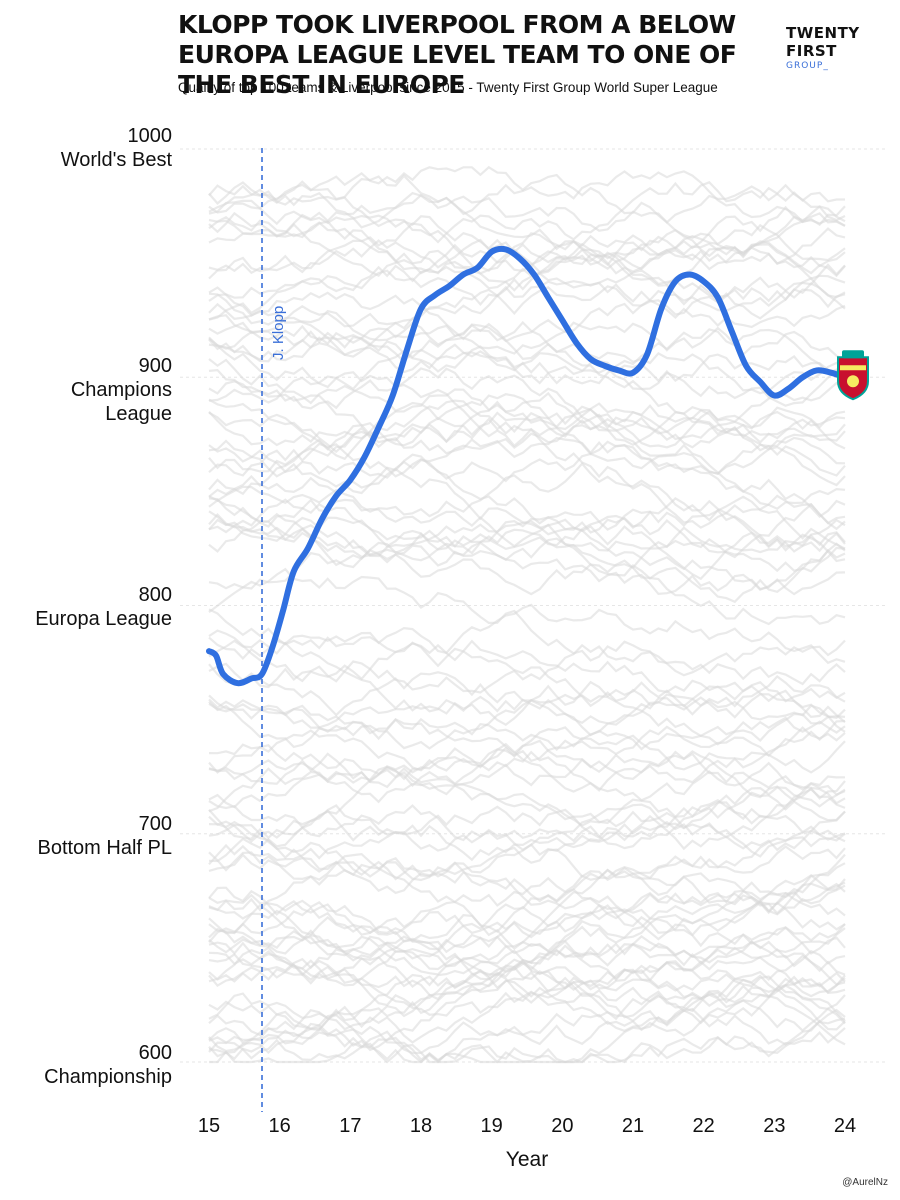  What do you see at coordinates (853, 354) in the screenshot?
I see `crest-top` at bounding box center [853, 354].